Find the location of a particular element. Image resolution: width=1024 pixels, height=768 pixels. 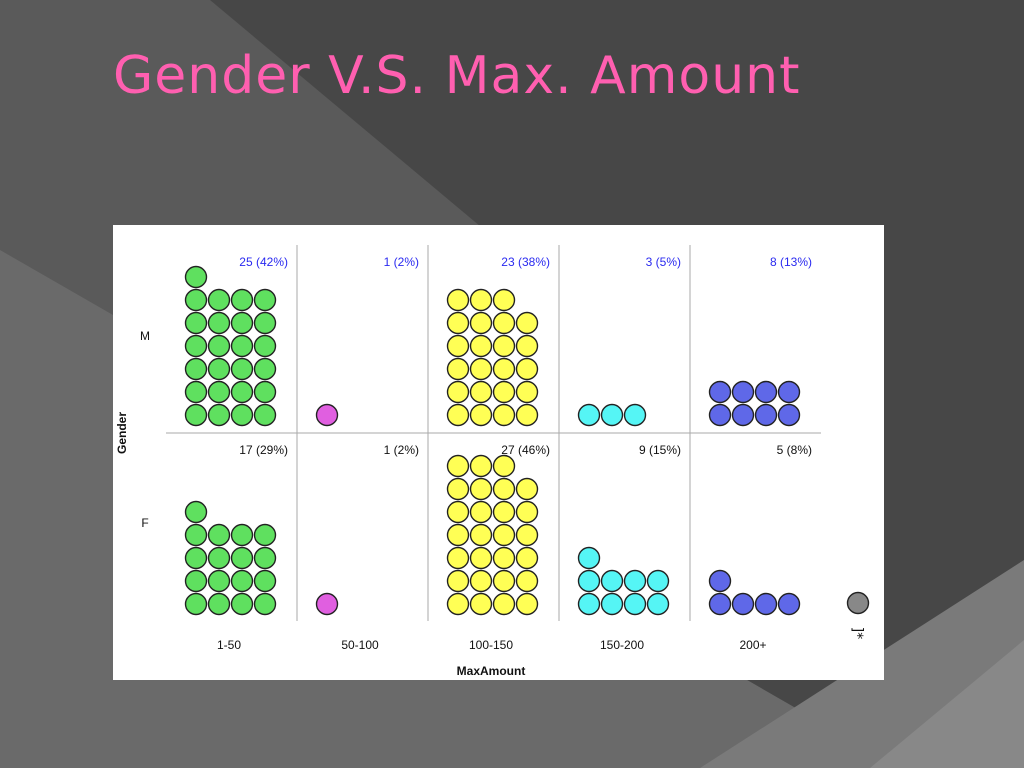

row-label-m: M is located at coordinates (145, 336).